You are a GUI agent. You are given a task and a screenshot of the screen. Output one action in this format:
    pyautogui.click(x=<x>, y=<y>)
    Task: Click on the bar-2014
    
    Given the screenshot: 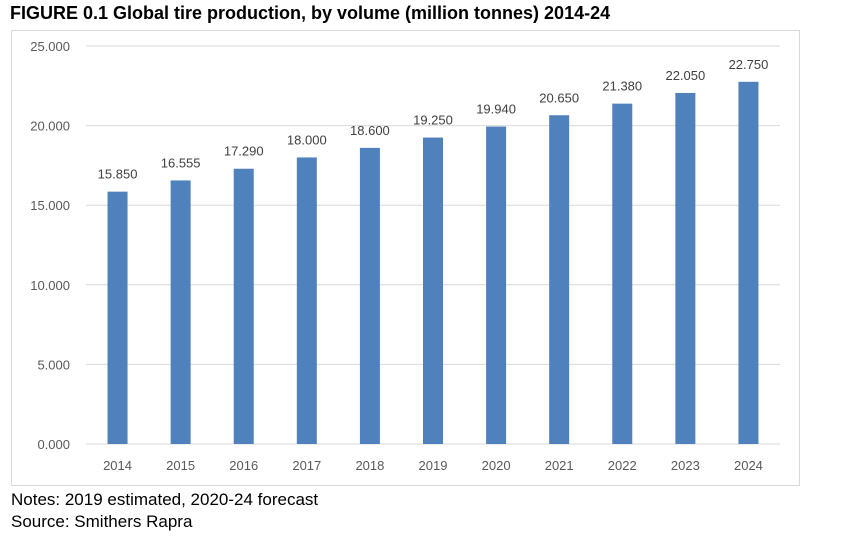 What is the action you would take?
    pyautogui.click(x=117, y=317)
    